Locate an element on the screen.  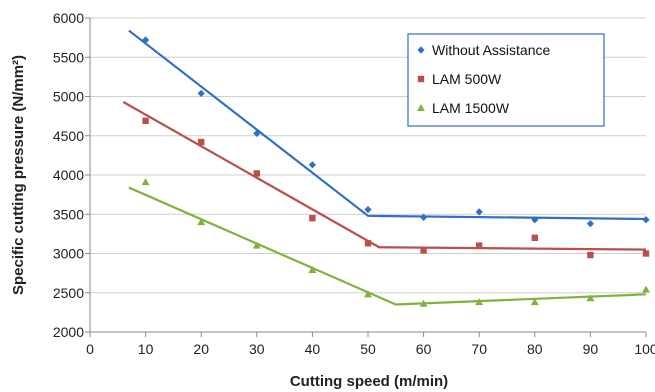
y-tick-label: 3000 is located at coordinates (68, 254).